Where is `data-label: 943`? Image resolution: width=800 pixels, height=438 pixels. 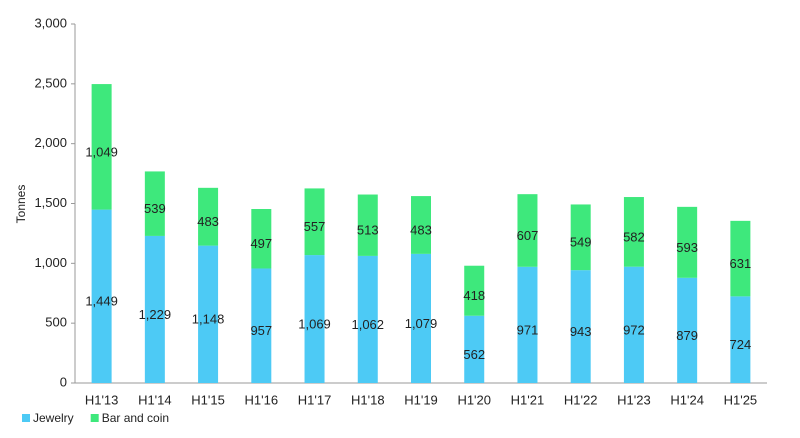 data-label: 943 is located at coordinates (581, 331).